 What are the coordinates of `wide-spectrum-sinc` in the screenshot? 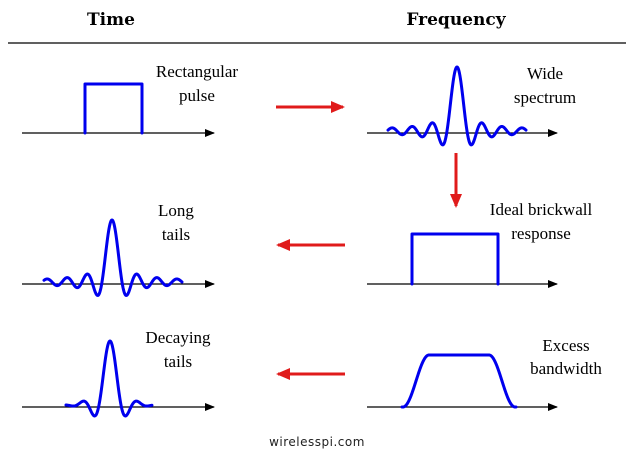 It's located at (457, 106).